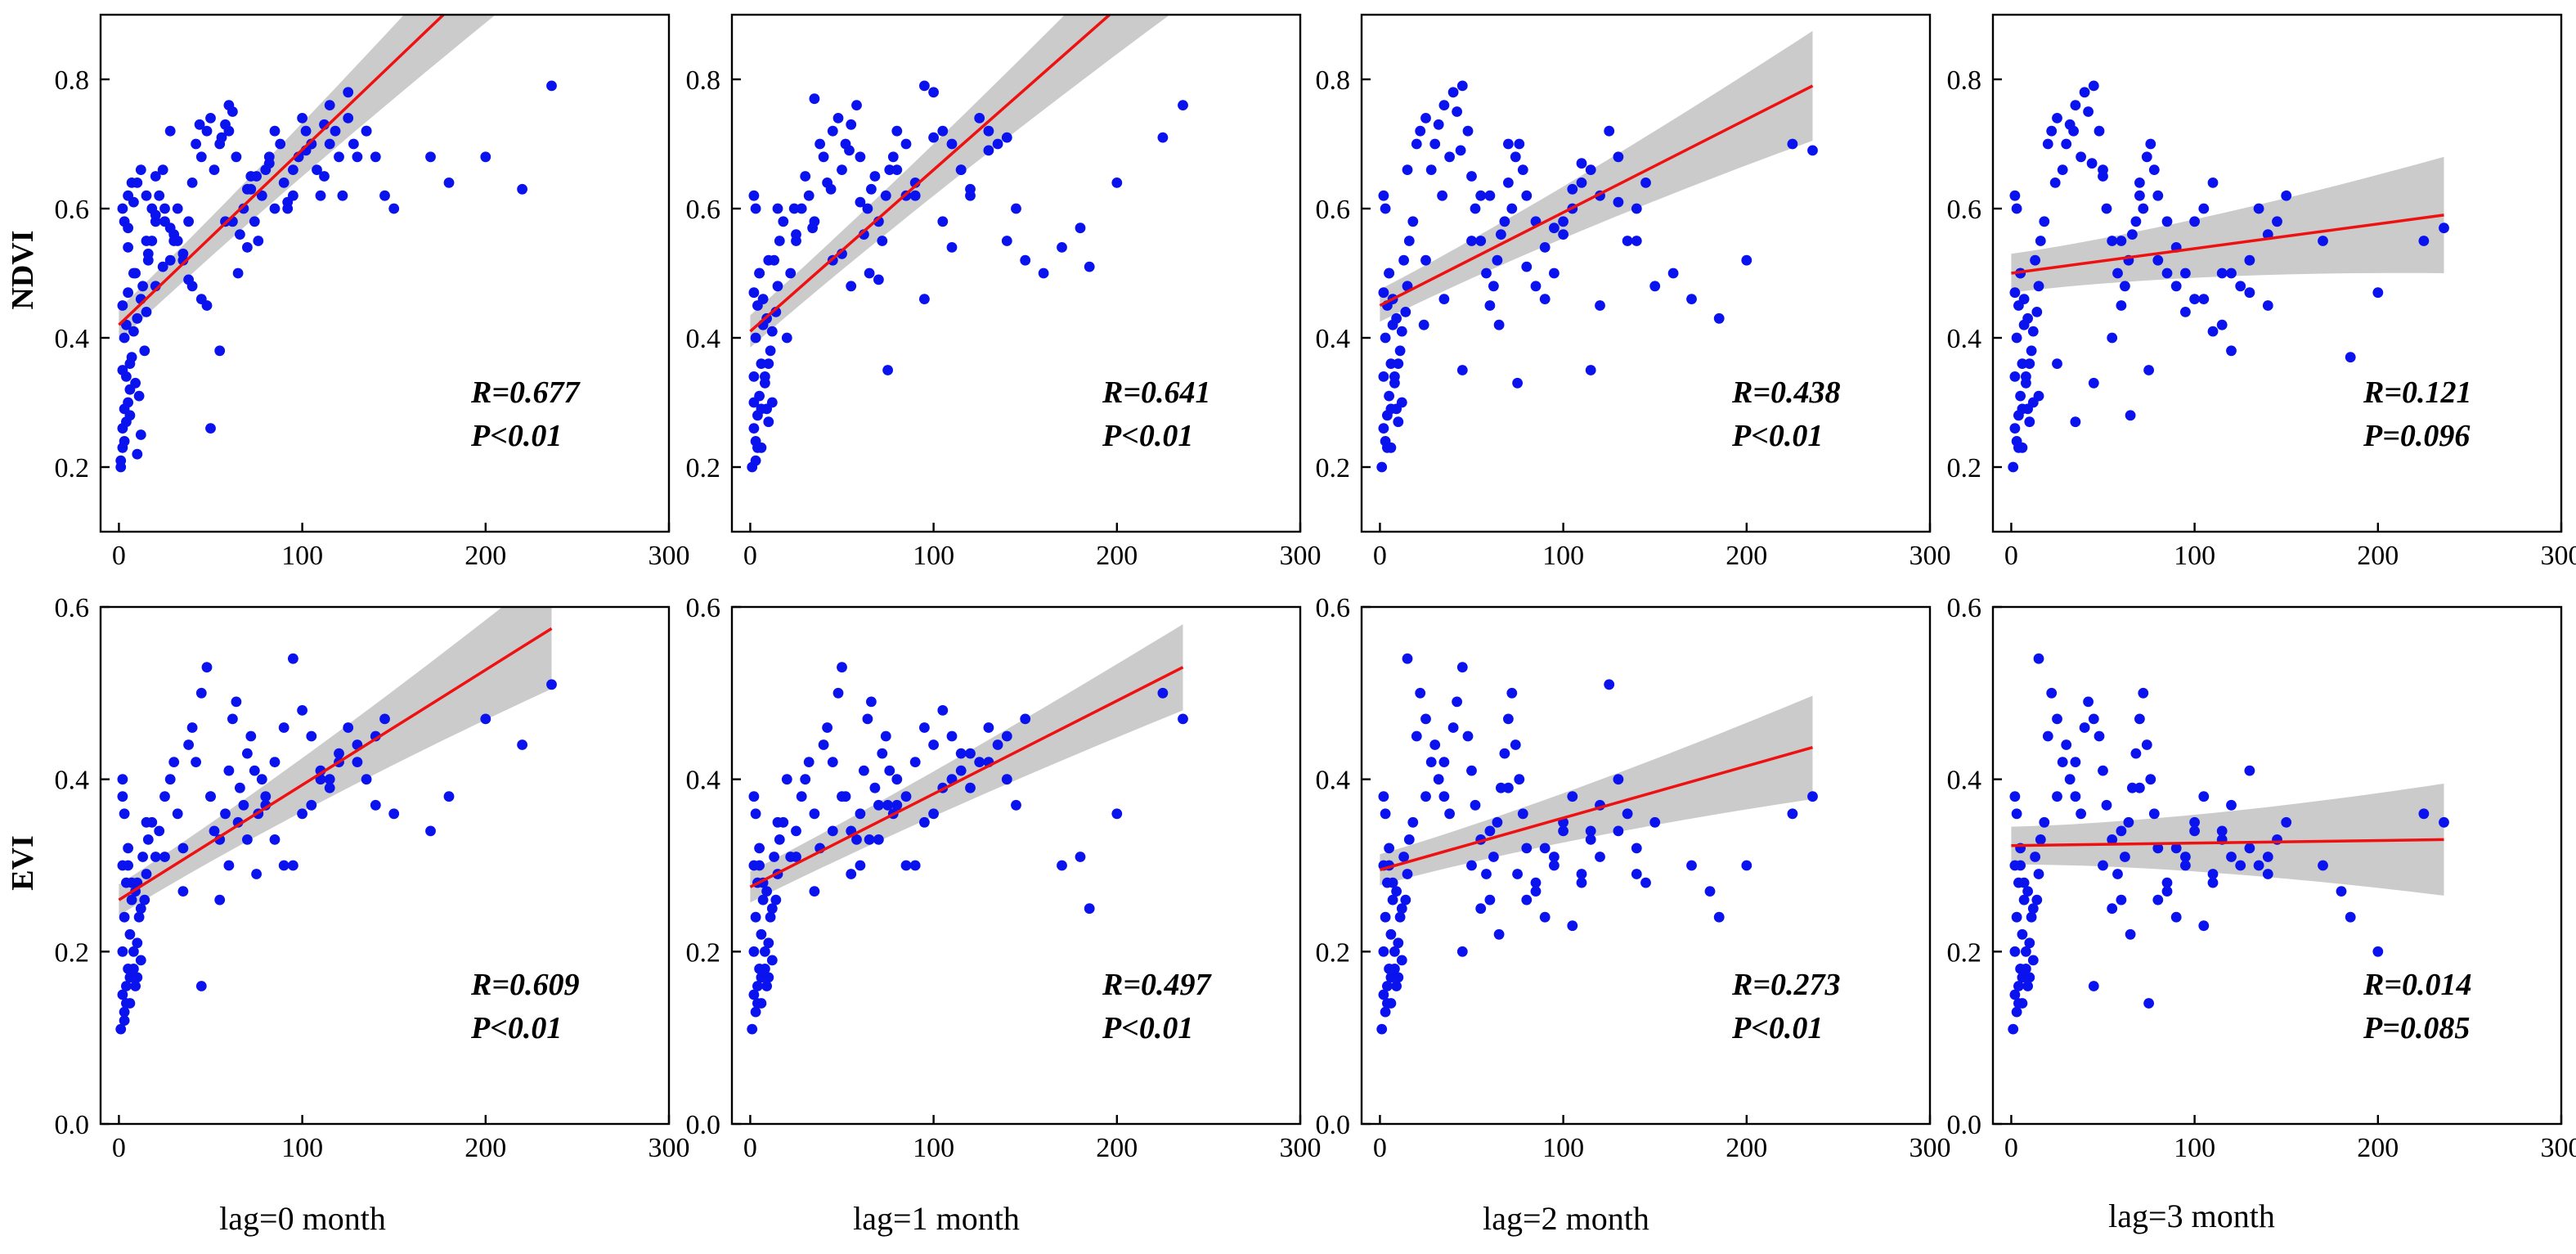 The width and height of the screenshot is (2576, 1254). What do you see at coordinates (72, 1125) in the screenshot?
I see `y-tick-label: 0.0` at bounding box center [72, 1125].